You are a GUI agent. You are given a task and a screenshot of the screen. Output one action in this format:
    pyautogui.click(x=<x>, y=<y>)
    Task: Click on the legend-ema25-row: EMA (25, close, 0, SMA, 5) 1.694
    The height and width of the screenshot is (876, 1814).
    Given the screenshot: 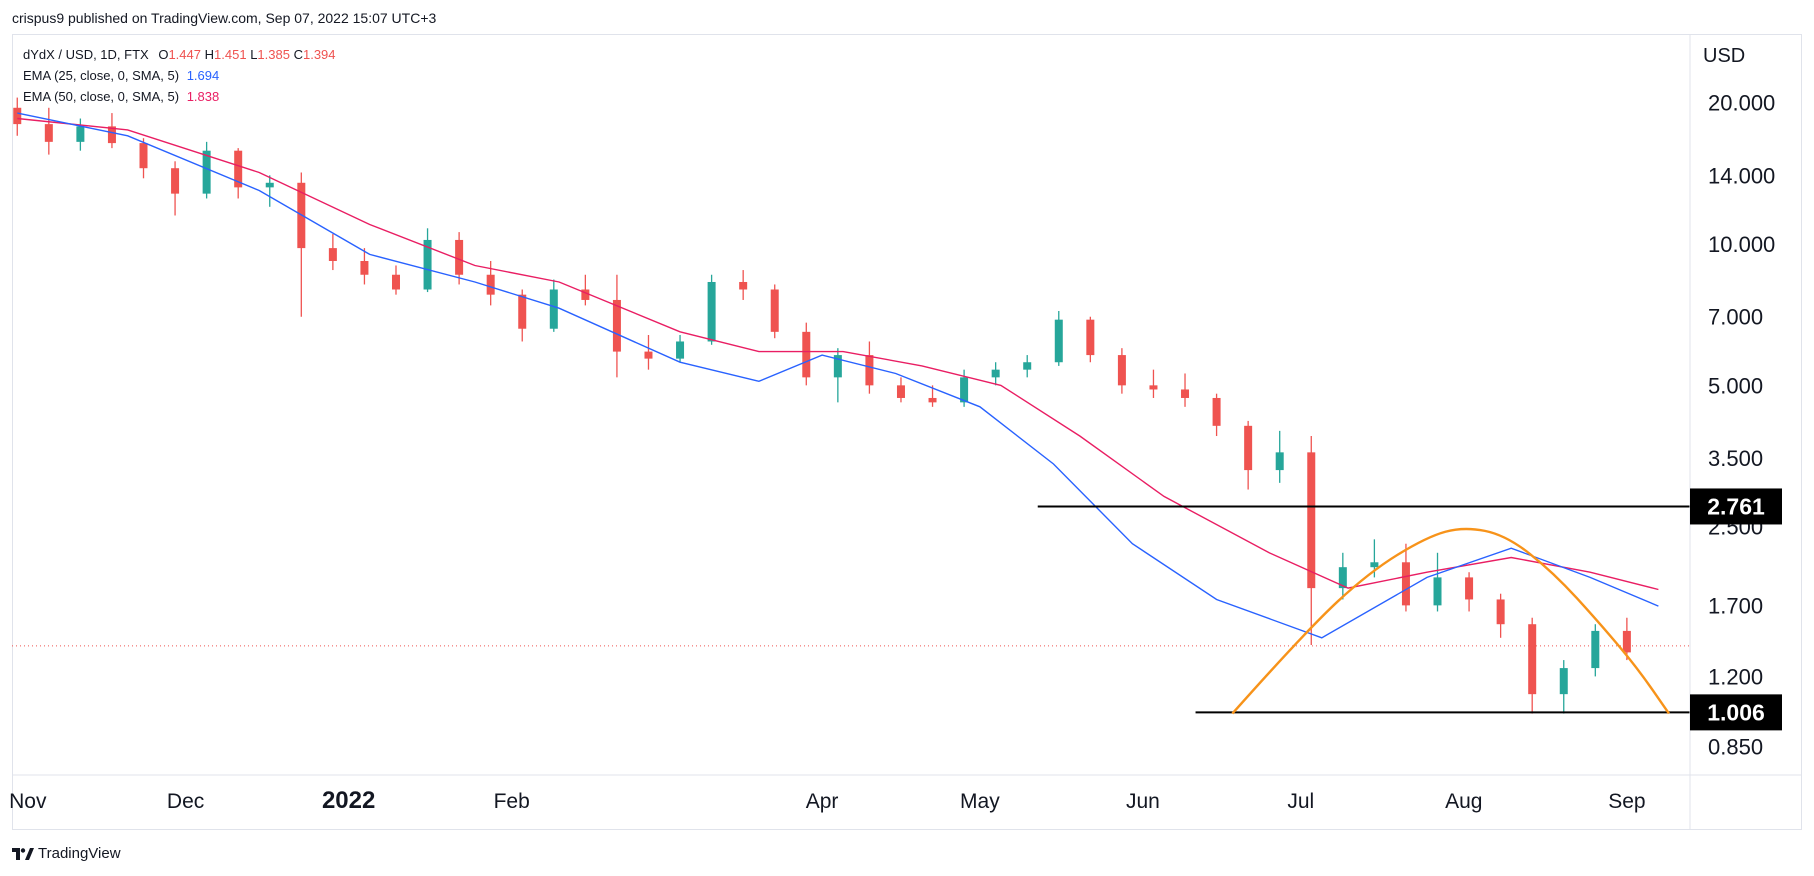 What is the action you would take?
    pyautogui.click(x=179, y=75)
    